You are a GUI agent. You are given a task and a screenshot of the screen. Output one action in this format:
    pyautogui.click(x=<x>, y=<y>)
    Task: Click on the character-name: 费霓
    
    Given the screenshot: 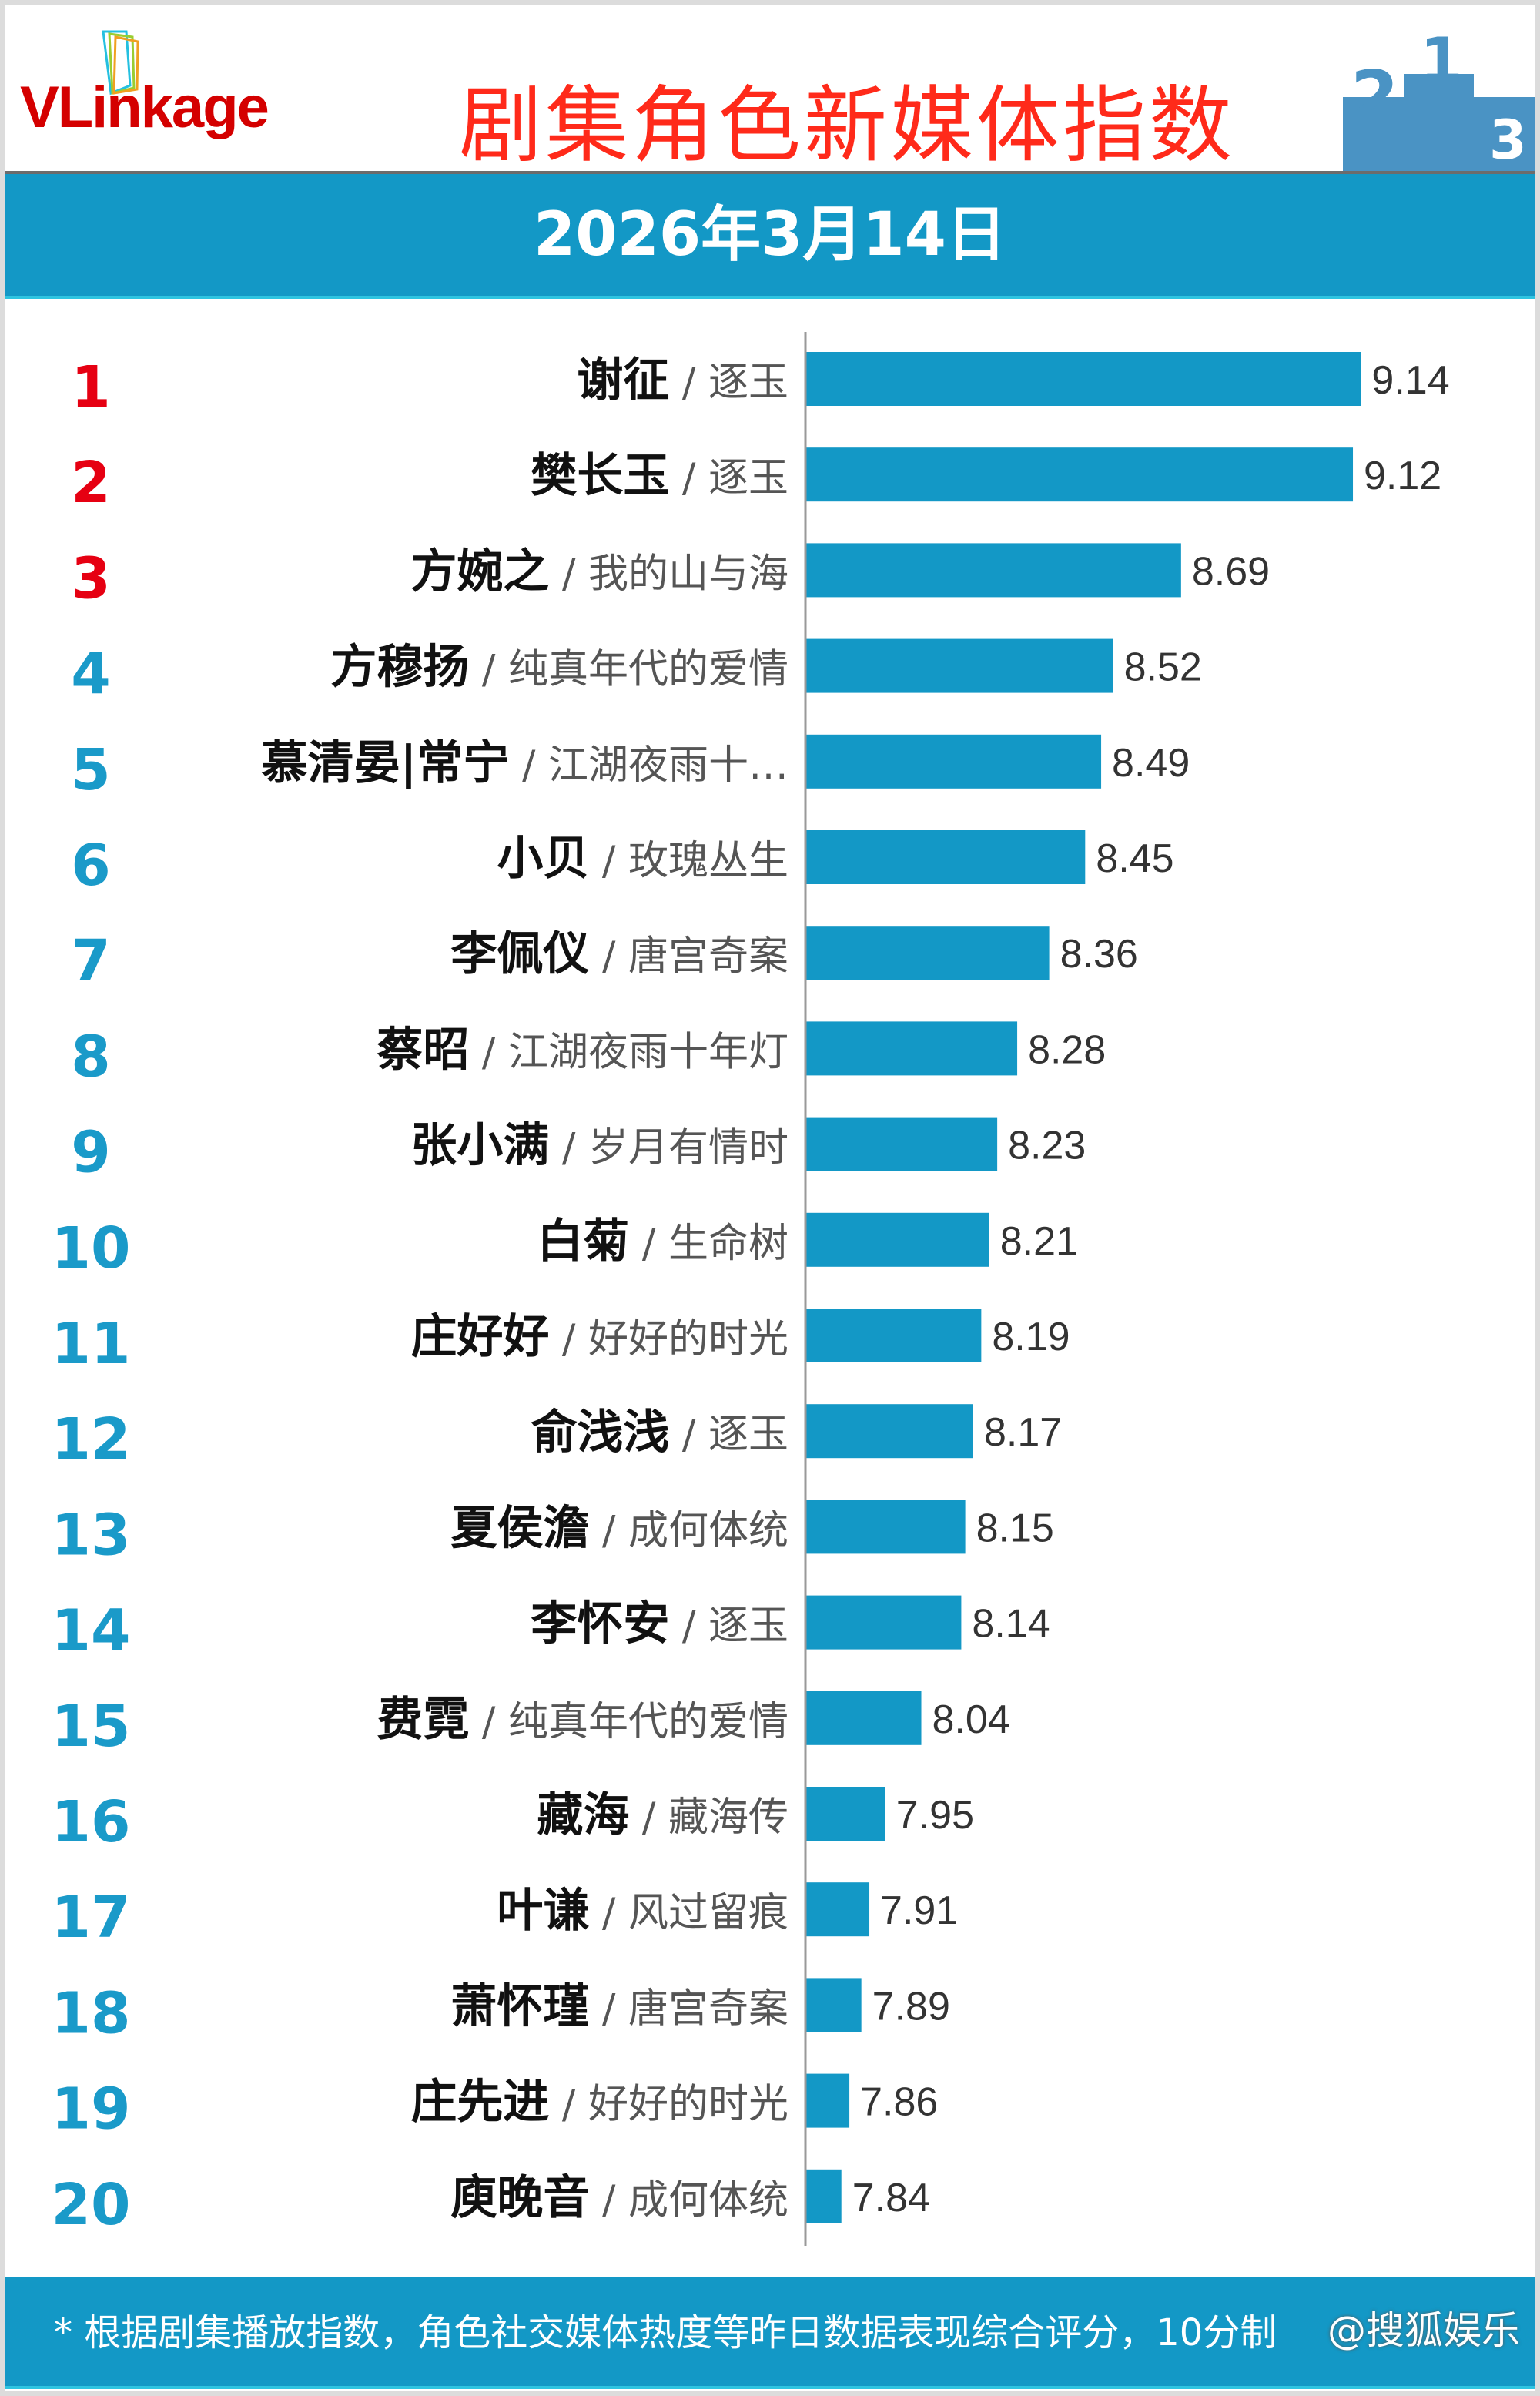 What is the action you would take?
    pyautogui.click(x=423, y=1720)
    